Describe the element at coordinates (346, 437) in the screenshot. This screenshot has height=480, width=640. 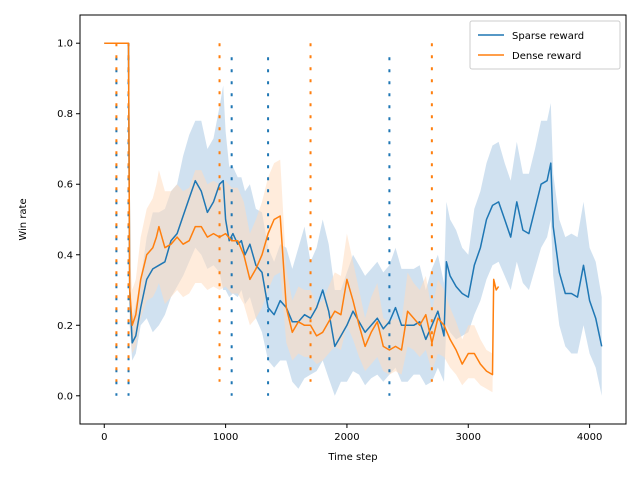
I see `x-tick-label: 2000` at that location.